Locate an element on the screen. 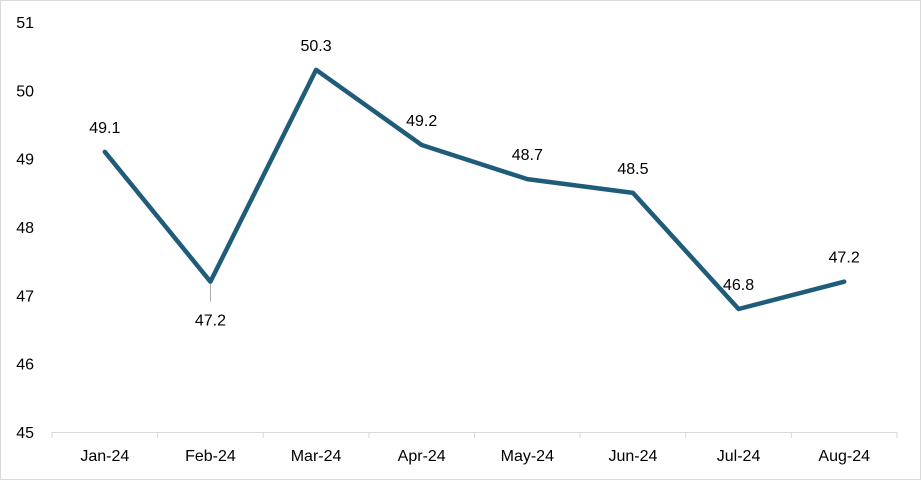 The width and height of the screenshot is (921, 480). x-tick-label-jan-24: Jan-24 is located at coordinates (104, 456).